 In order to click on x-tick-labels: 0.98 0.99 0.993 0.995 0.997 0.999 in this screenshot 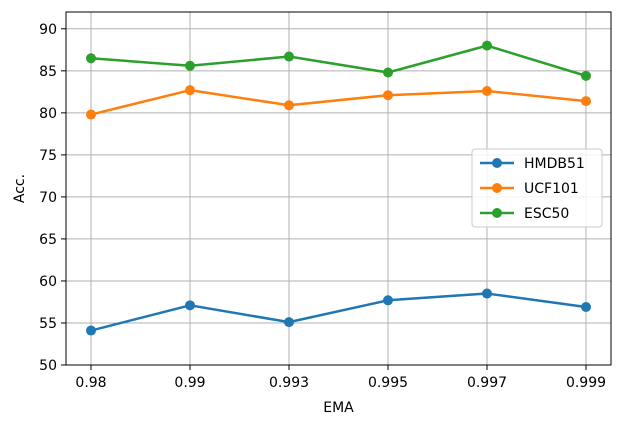, I will do `click(340, 383)`.